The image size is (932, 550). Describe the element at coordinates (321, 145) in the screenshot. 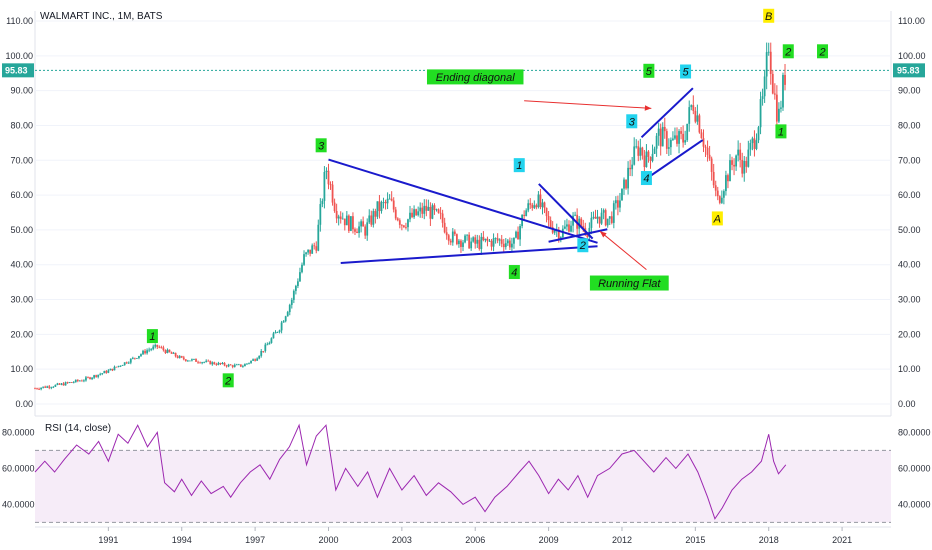

I see `wave-label-box` at that location.